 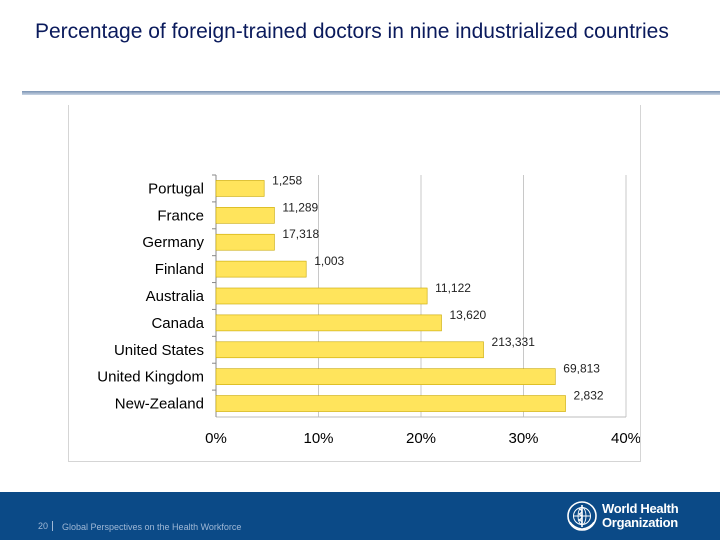 I want to click on data-label: 213,331, so click(x=514, y=342).